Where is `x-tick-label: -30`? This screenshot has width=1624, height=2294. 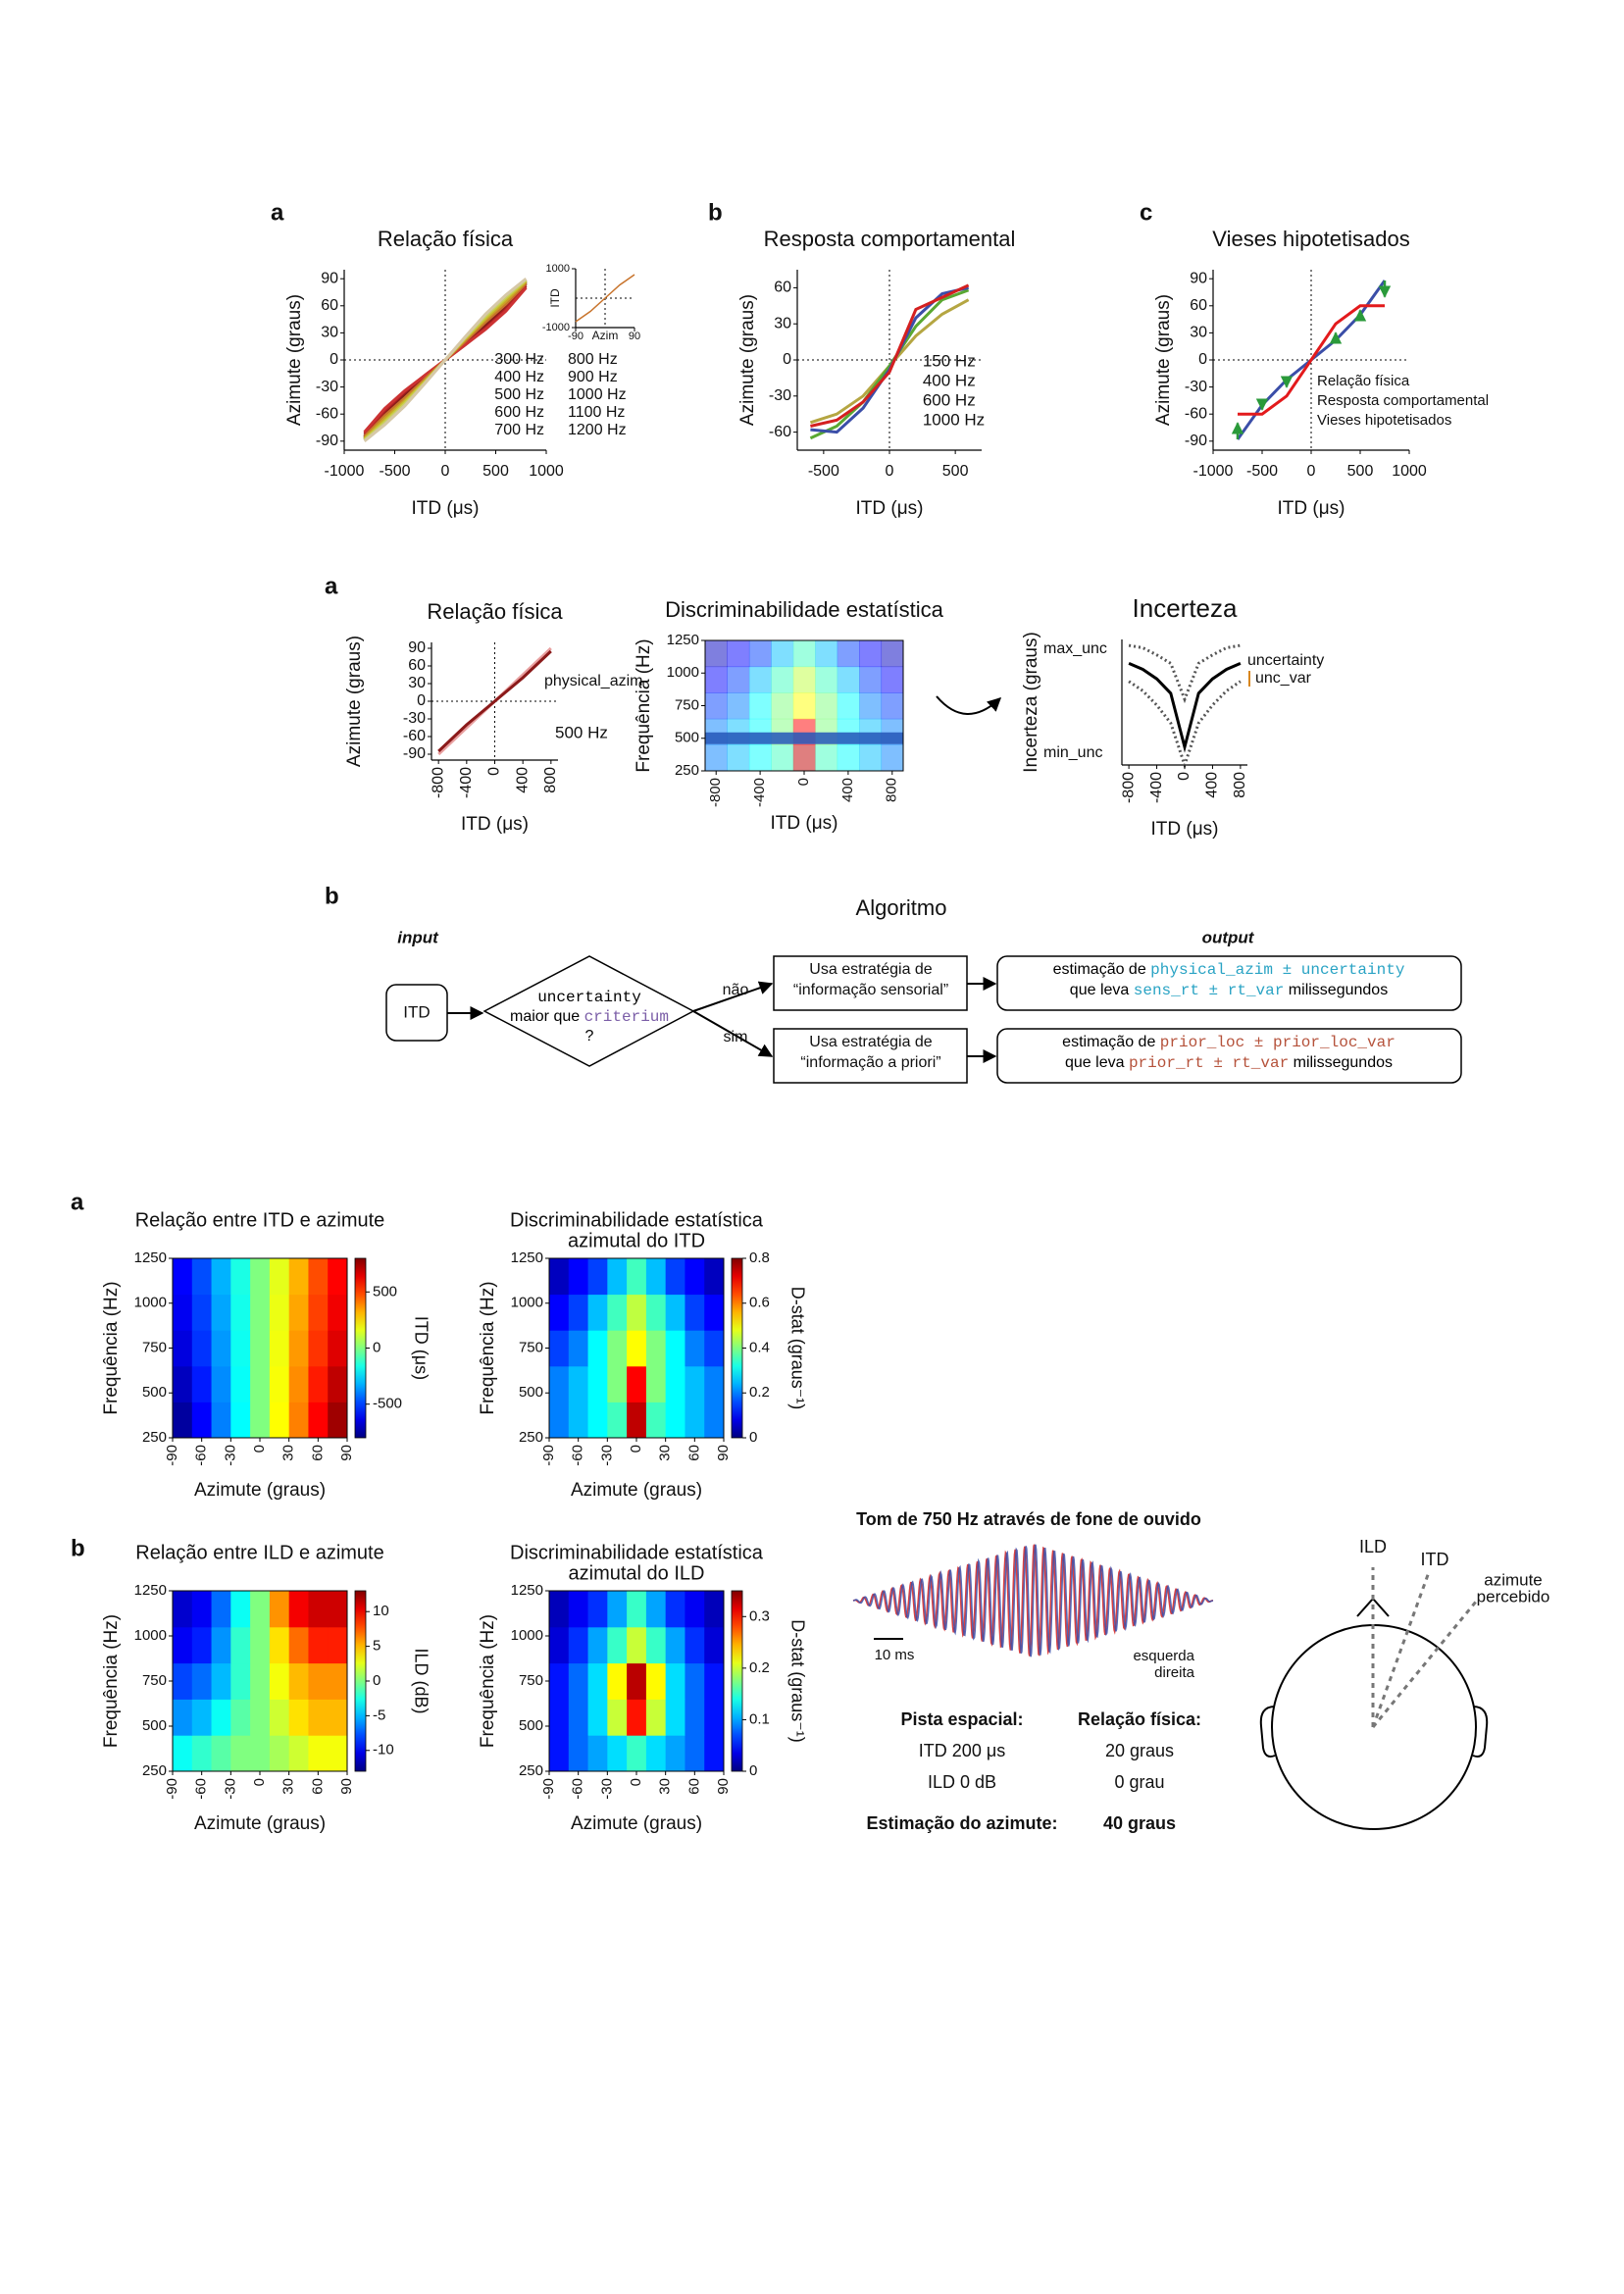 x-tick-label: -30 is located at coordinates (230, 1789).